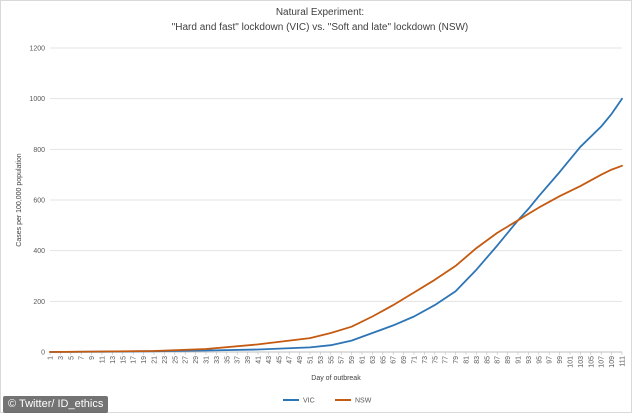 The width and height of the screenshot is (634, 415). Describe the element at coordinates (550, 360) in the screenshot. I see `x-tick-label: 97` at that location.